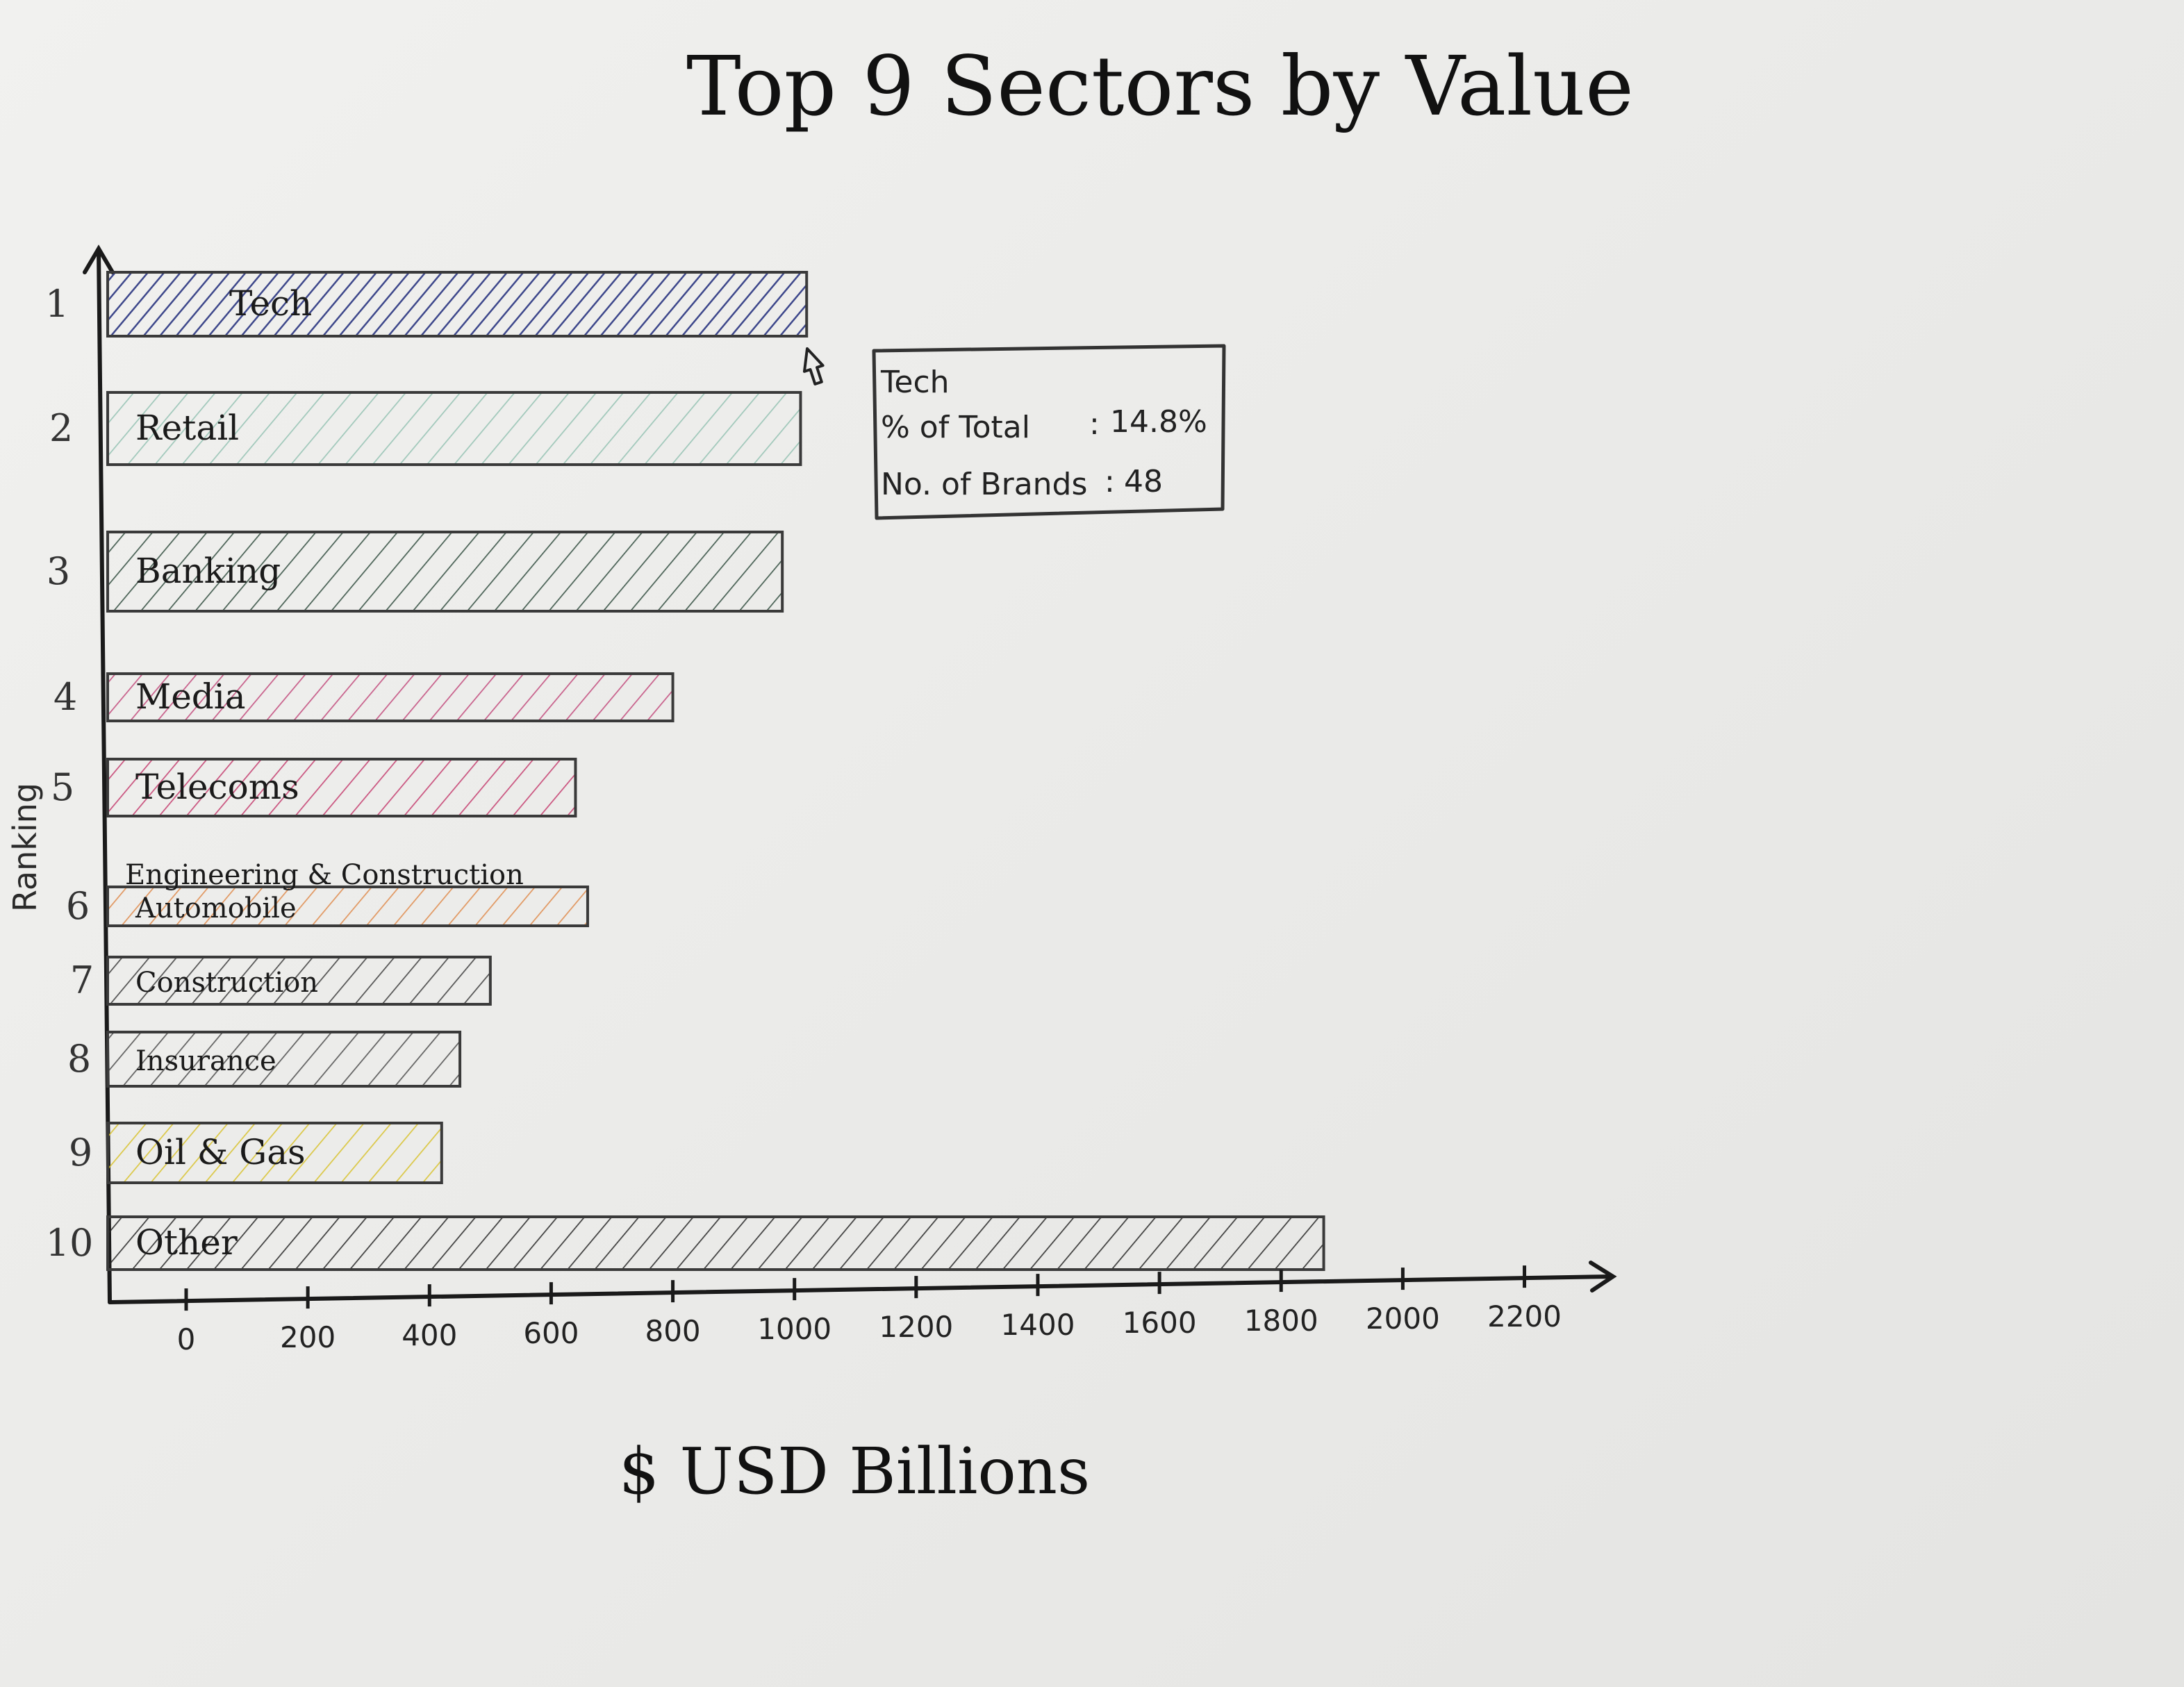  Describe the element at coordinates (220, 1152) in the screenshot. I see `bar-label: Oil & Gas` at that location.